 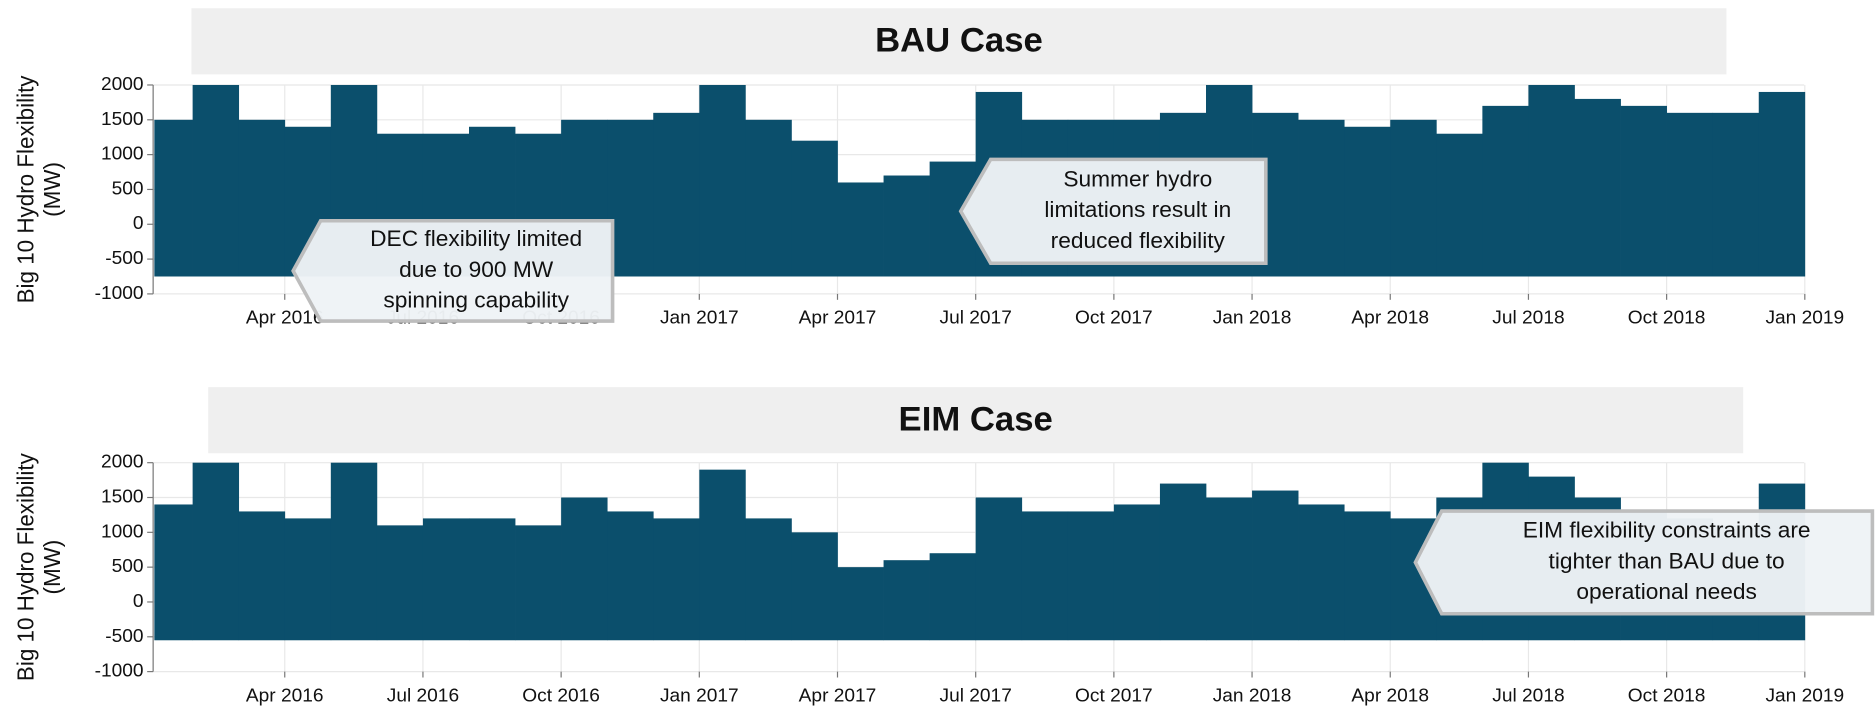 I want to click on callout-text: tighter than BAU due to, so click(x=1667, y=560).